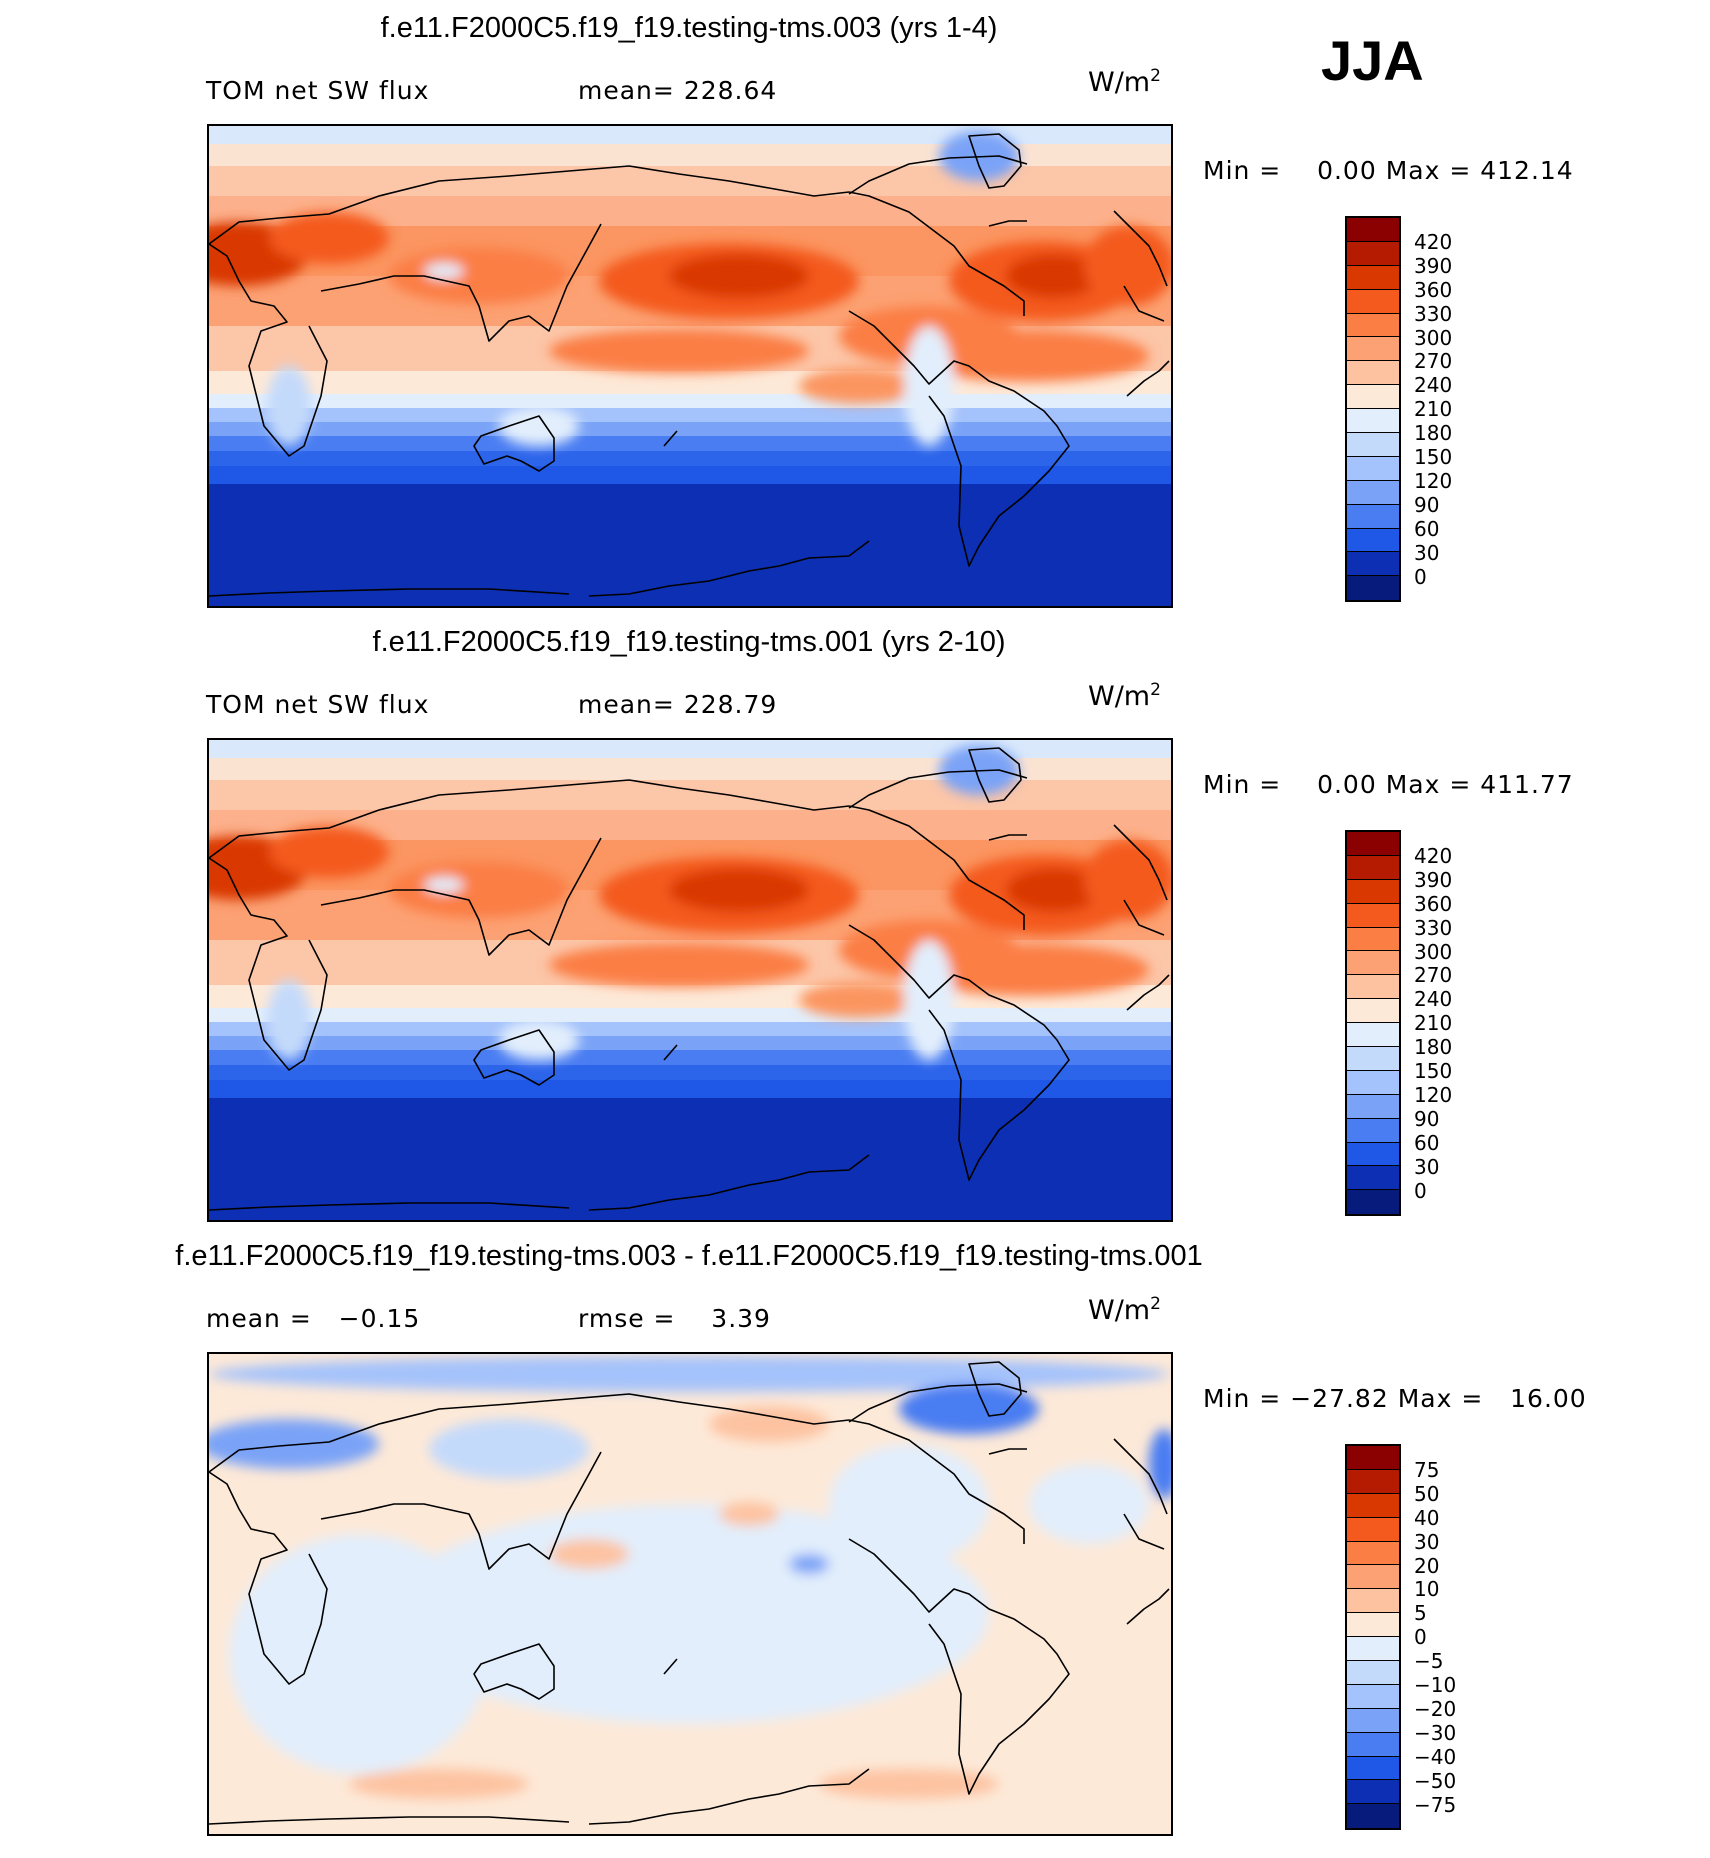 This screenshot has height=1858, width=1710. What do you see at coordinates (1435, 1732) in the screenshot?
I see `colorbar-tick-label: −30` at bounding box center [1435, 1732].